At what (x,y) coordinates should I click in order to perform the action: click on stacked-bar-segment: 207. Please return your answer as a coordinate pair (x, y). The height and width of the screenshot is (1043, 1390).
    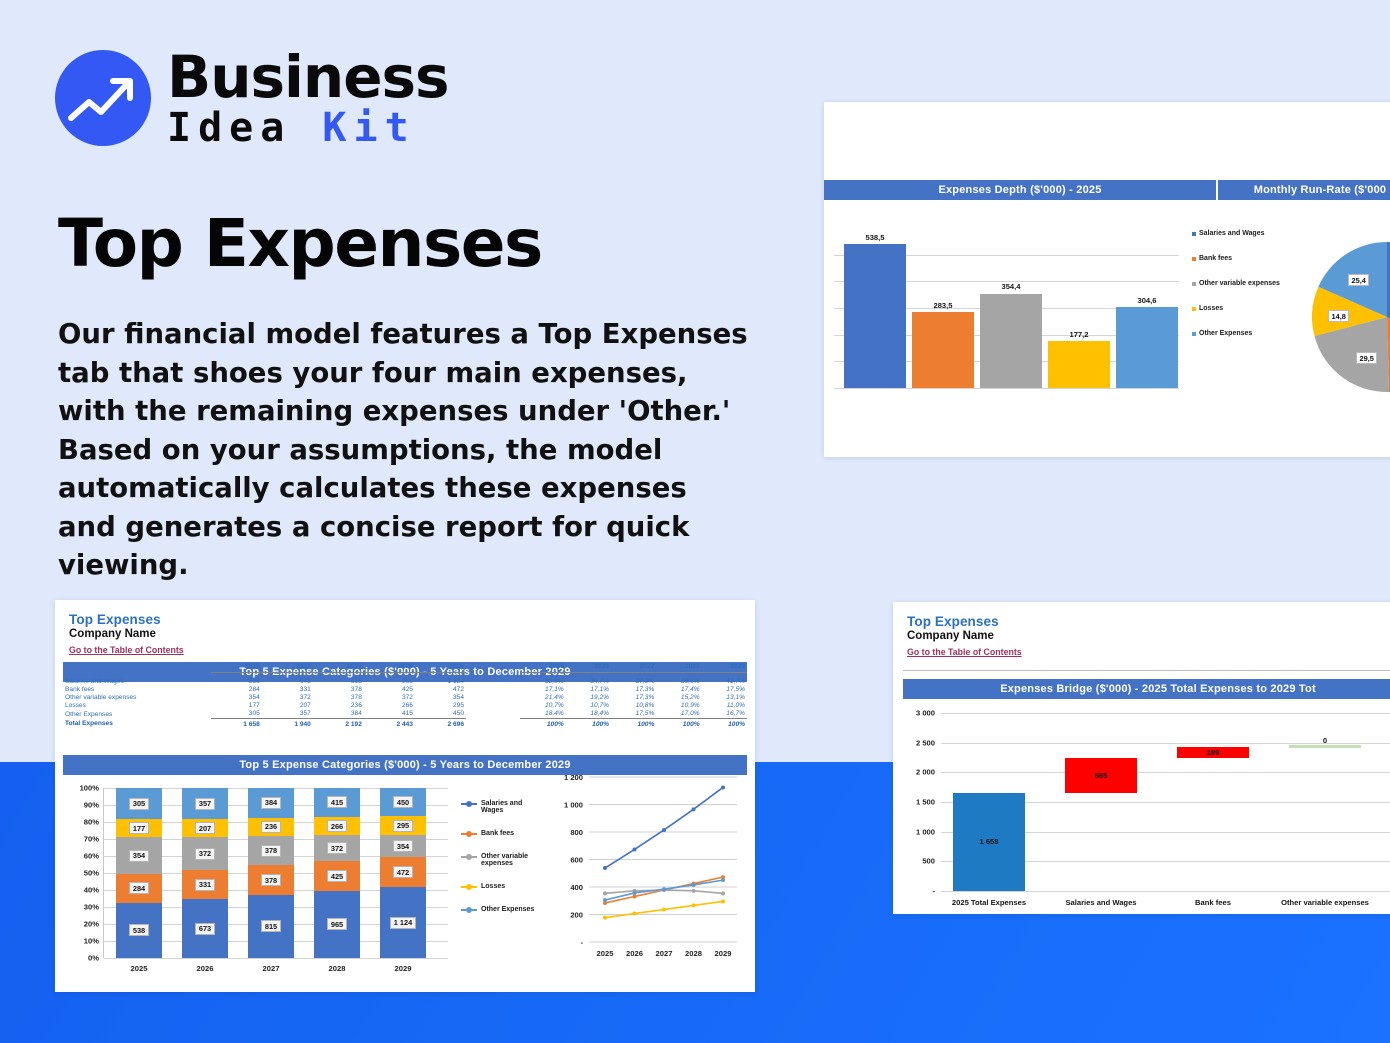
    Looking at the image, I should click on (205, 828).